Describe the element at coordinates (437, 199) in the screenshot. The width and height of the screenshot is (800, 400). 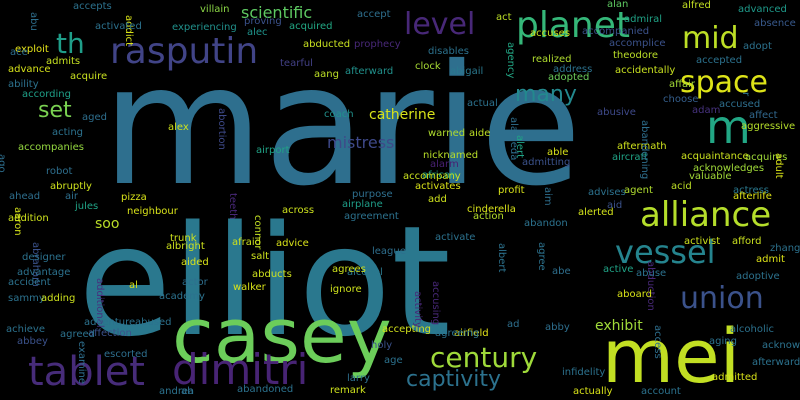
I see `word: add` at that location.